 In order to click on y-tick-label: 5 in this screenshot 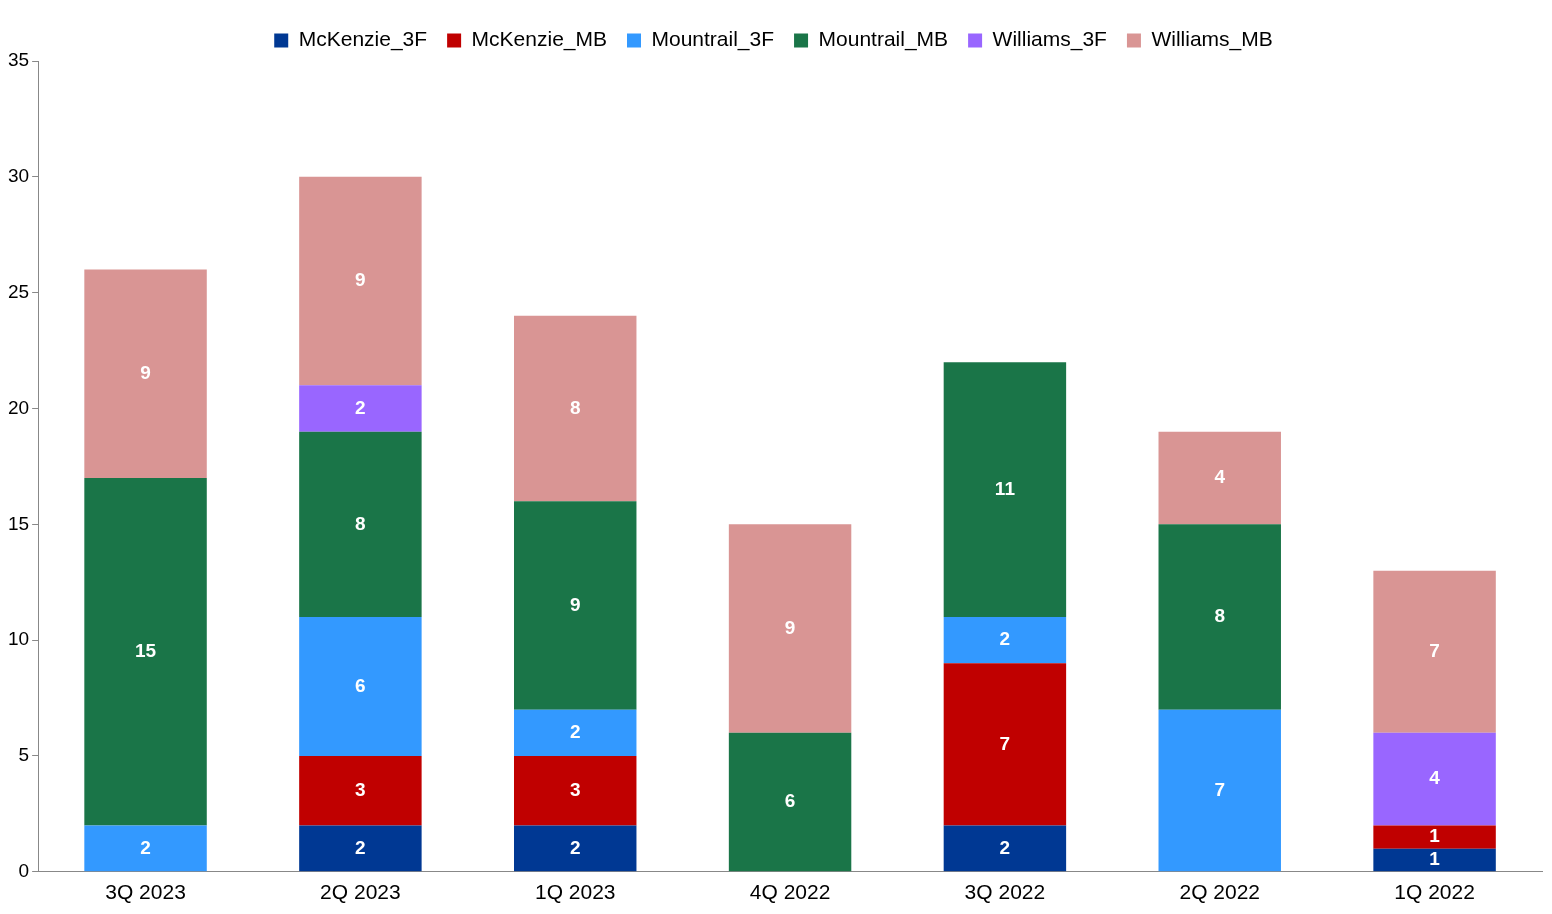, I will do `click(24, 755)`.